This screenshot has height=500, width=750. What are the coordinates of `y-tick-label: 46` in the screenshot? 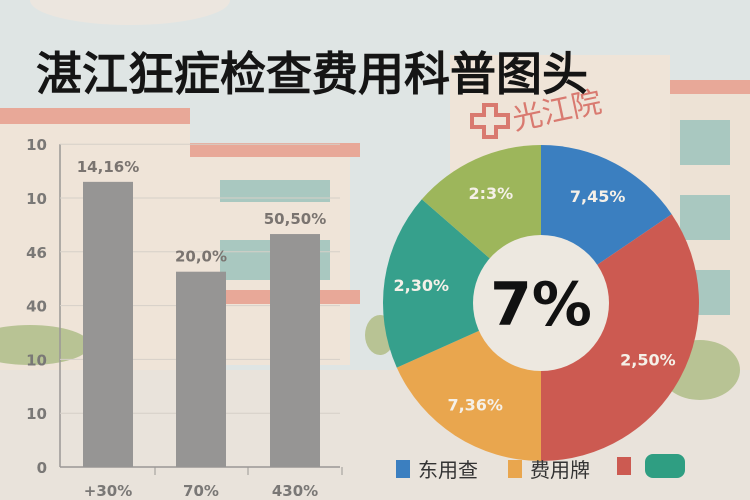 It's located at (36, 253).